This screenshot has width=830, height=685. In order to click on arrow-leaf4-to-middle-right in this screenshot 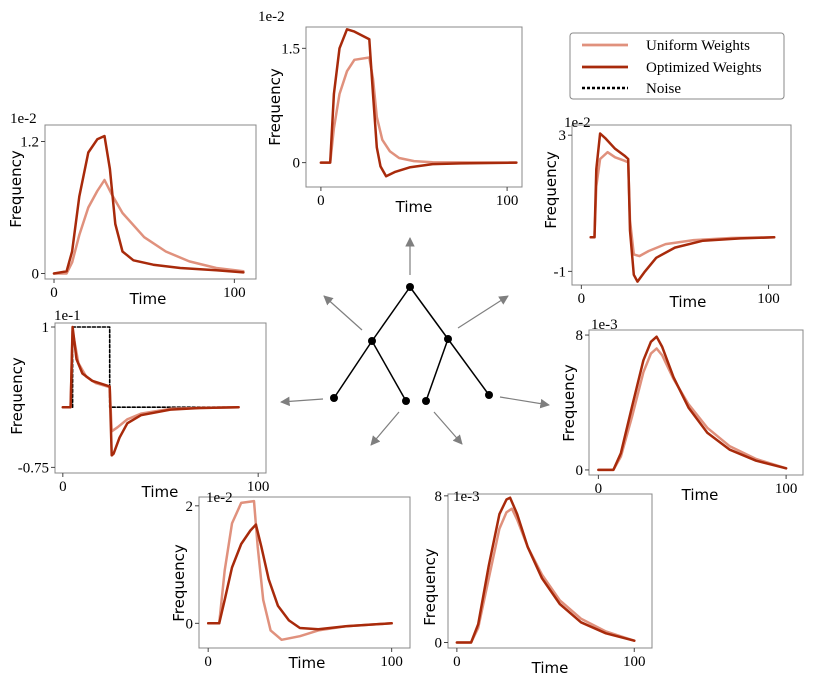, I will do `click(524, 402)`.